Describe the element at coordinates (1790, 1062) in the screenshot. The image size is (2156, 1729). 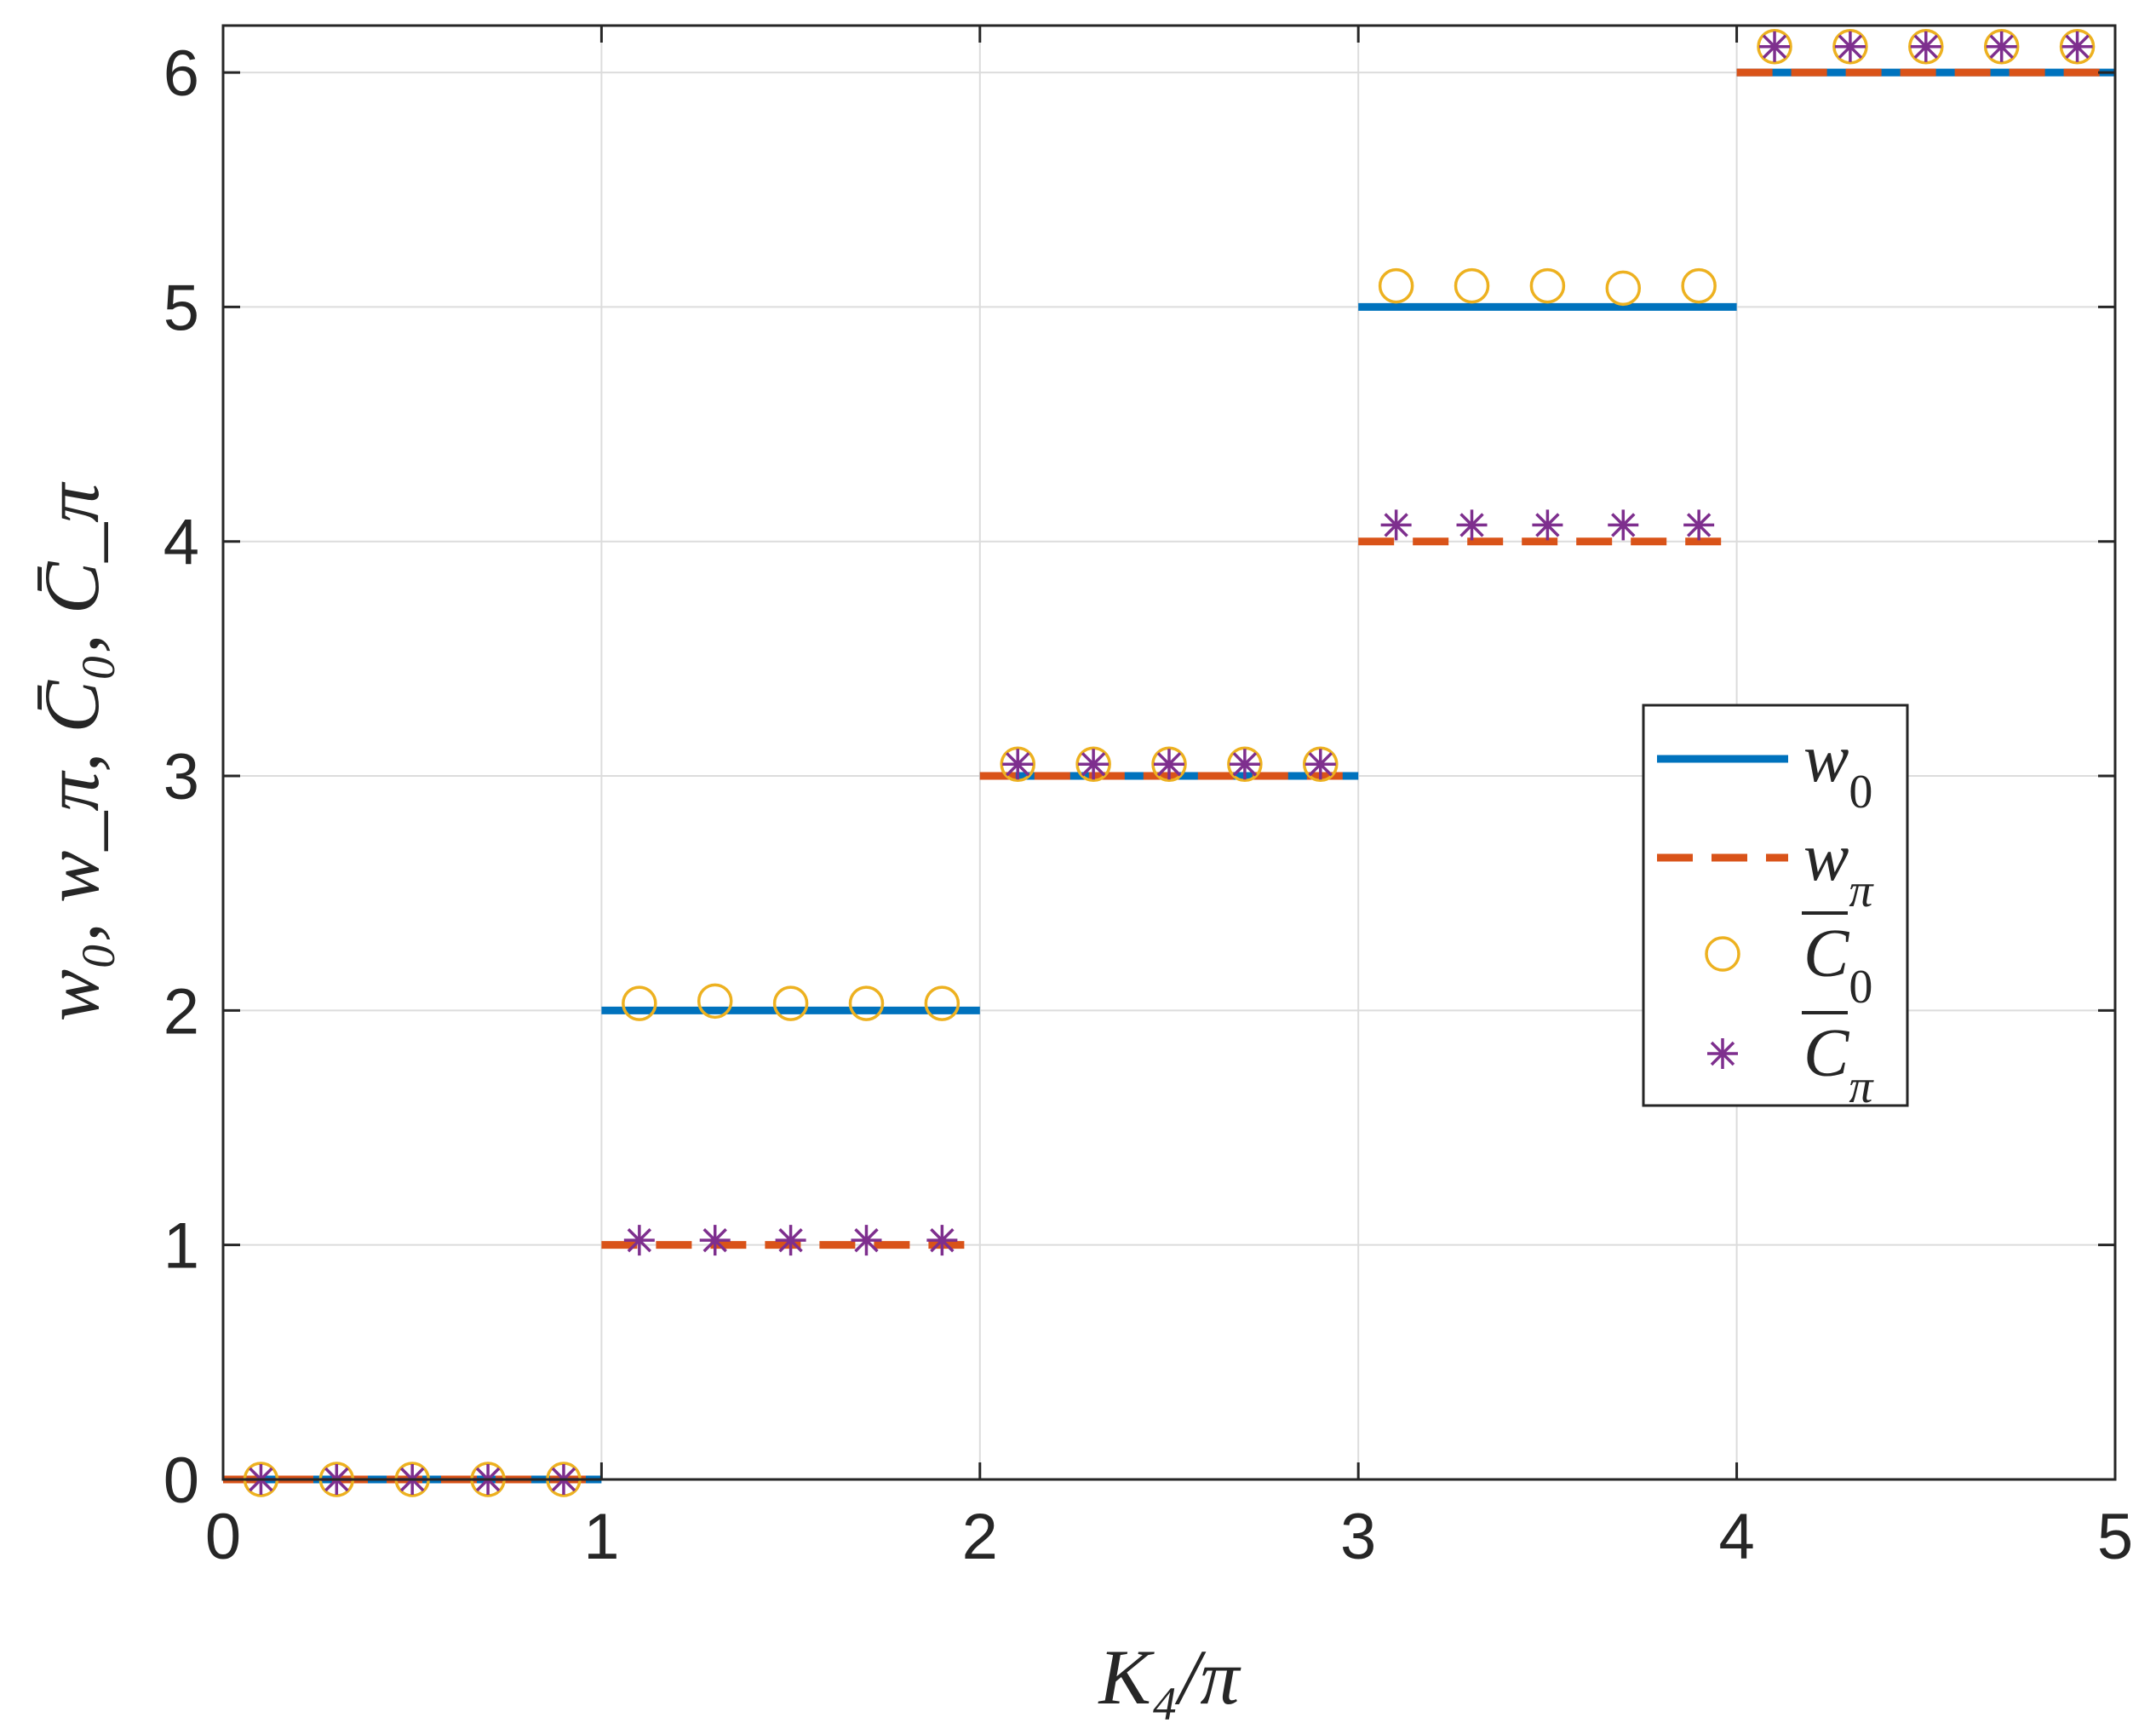
I see `legend-item-4: Cπ` at that location.